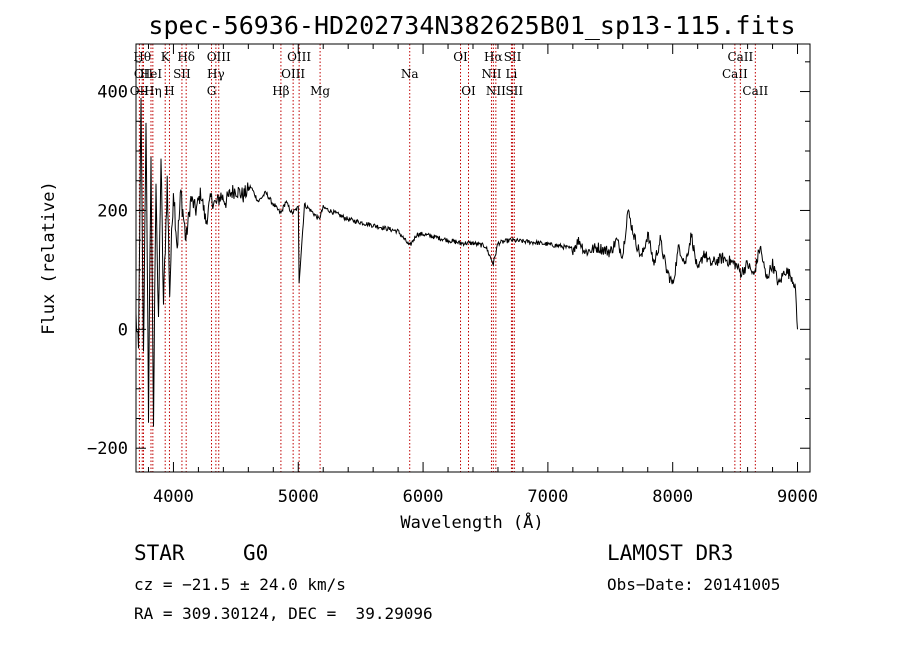 This screenshot has height=649, width=900. What do you see at coordinates (694, 584) in the screenshot?
I see `obs-date: Obs−Date: 20141005` at bounding box center [694, 584].